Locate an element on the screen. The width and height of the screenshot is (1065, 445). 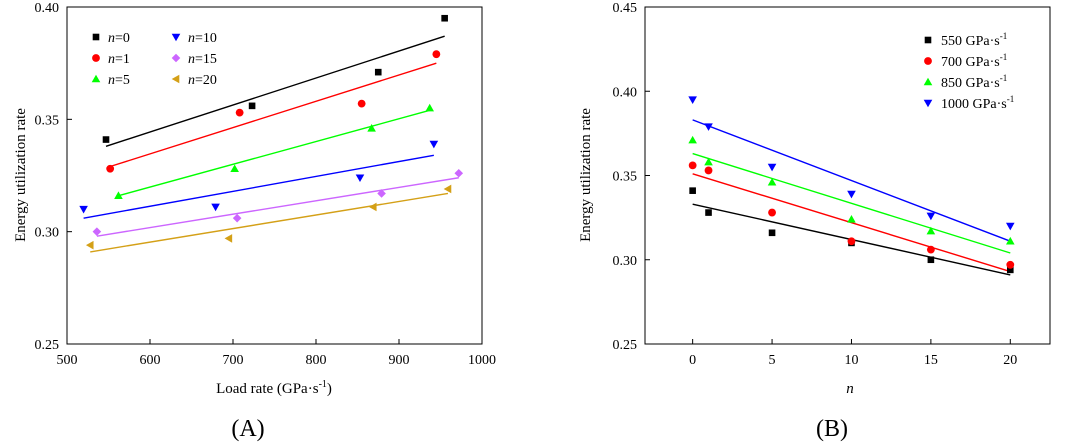
svg-text: 850 GPa·s-1 is located at coordinates (974, 82).